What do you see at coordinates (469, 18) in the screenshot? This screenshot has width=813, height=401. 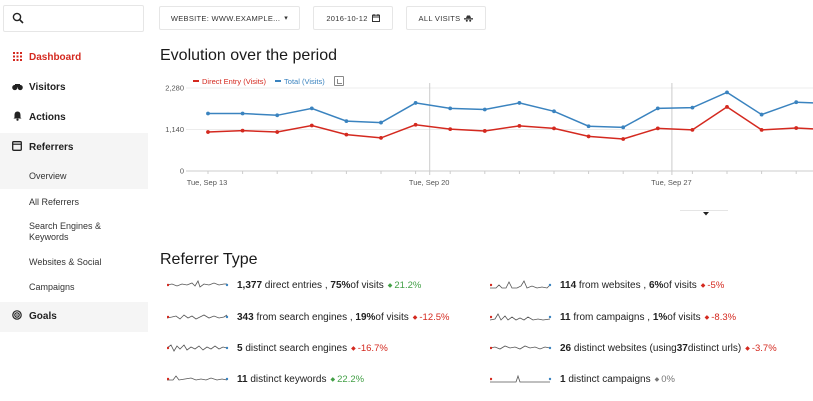 I see `segment-icon` at bounding box center [469, 18].